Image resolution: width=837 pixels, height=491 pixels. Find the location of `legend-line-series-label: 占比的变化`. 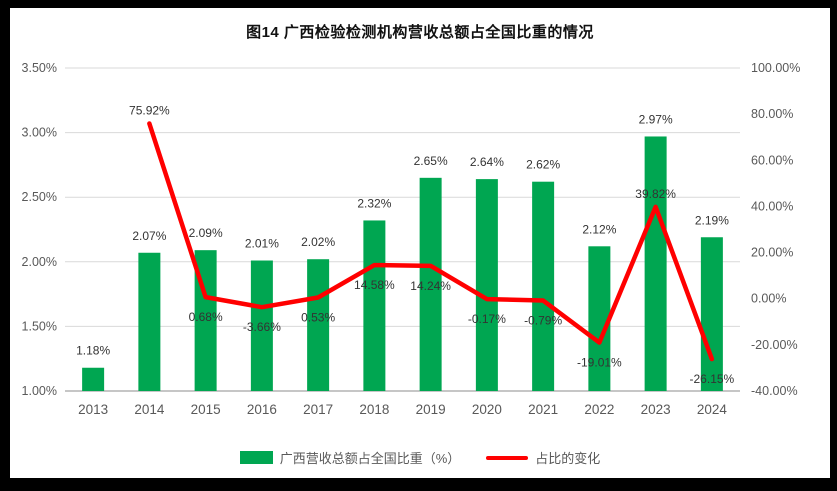

legend-line-series-label: 占比的变化 is located at coordinates (568, 458).